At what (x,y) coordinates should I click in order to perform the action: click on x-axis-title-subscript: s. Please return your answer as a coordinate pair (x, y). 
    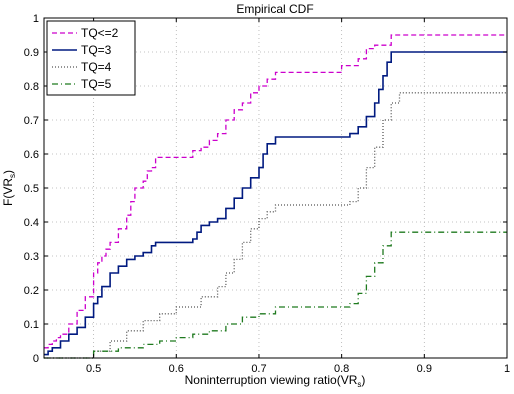
    Looking at the image, I should click on (359, 384).